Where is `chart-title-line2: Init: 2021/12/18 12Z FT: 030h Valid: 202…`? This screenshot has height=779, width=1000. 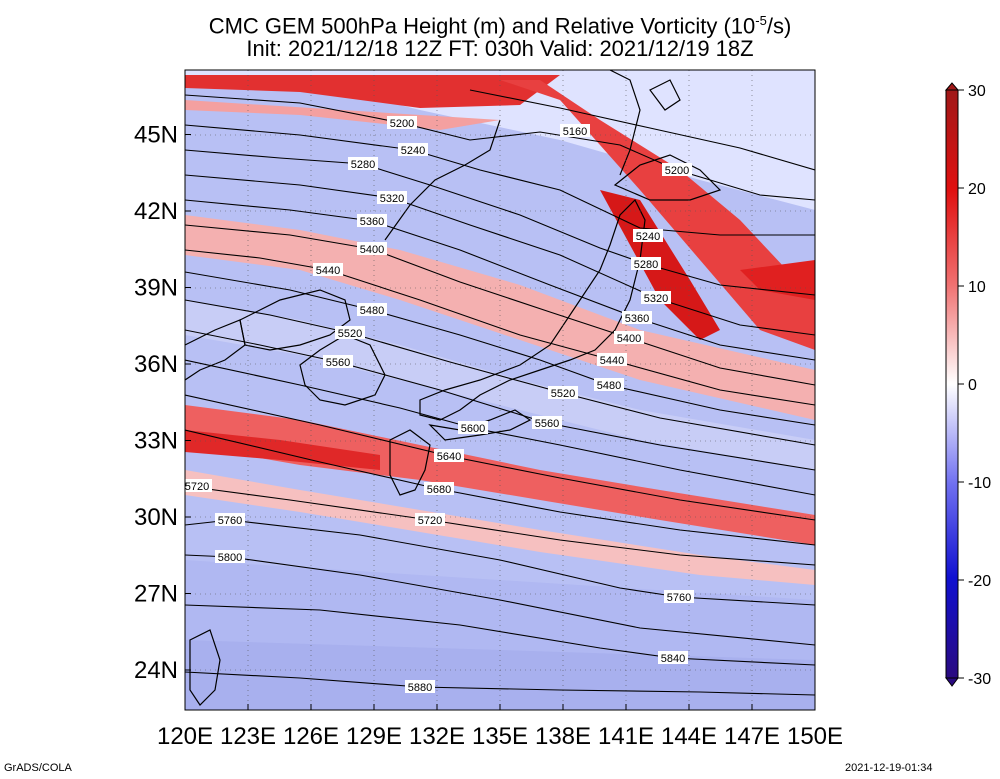 chart-title-line2: Init: 2021/12/18 12Z FT: 030h Valid: 202… is located at coordinates (500, 48).